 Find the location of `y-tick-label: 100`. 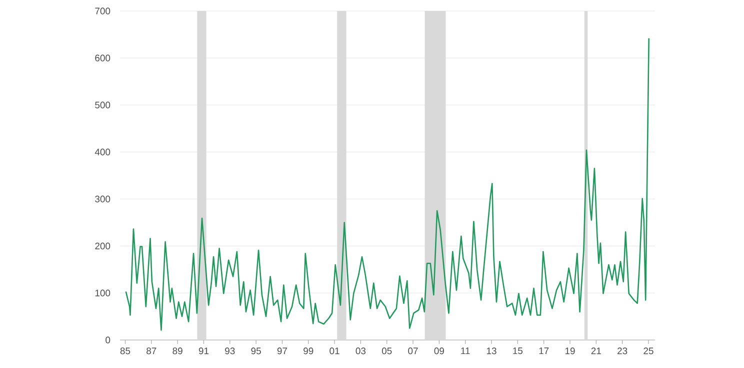

y-tick-label: 100 is located at coordinates (102, 293).